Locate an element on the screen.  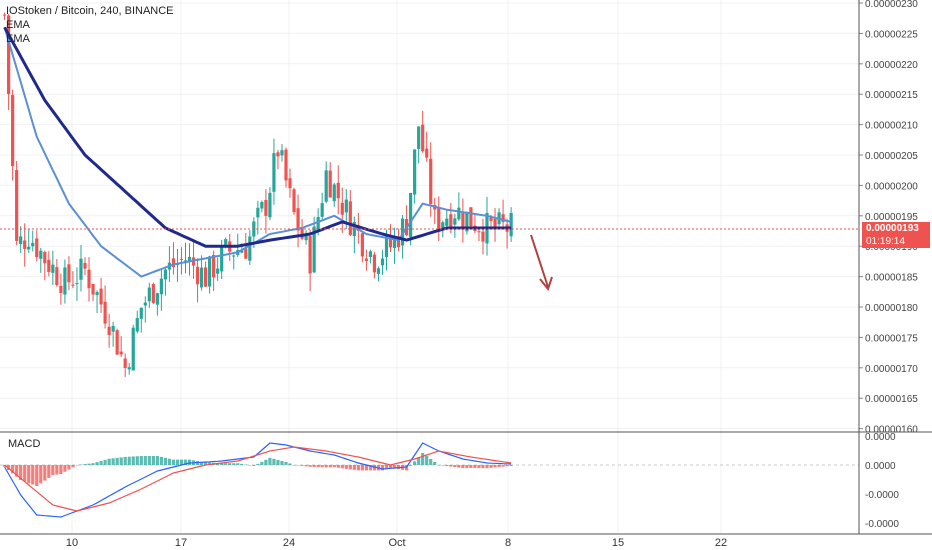
last-price-tag: 0.00000193 is located at coordinates (896, 228).